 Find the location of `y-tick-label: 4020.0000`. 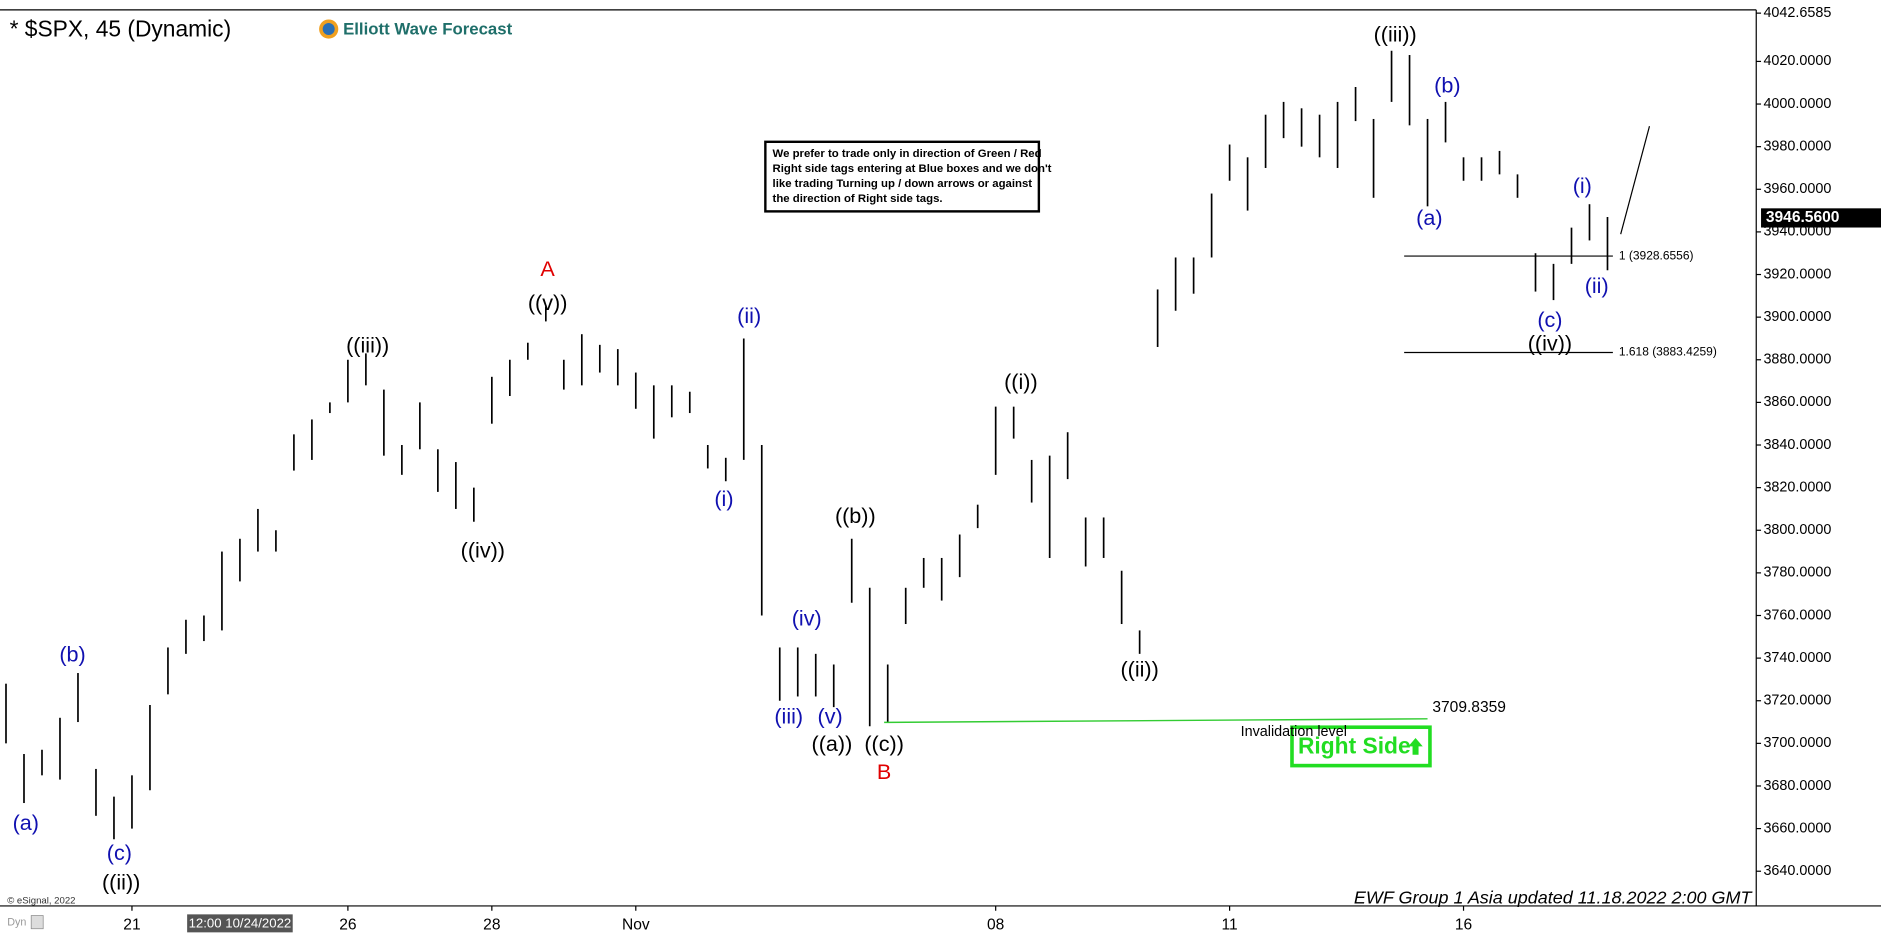

y-tick-label: 4020.0000 is located at coordinates (1797, 61).